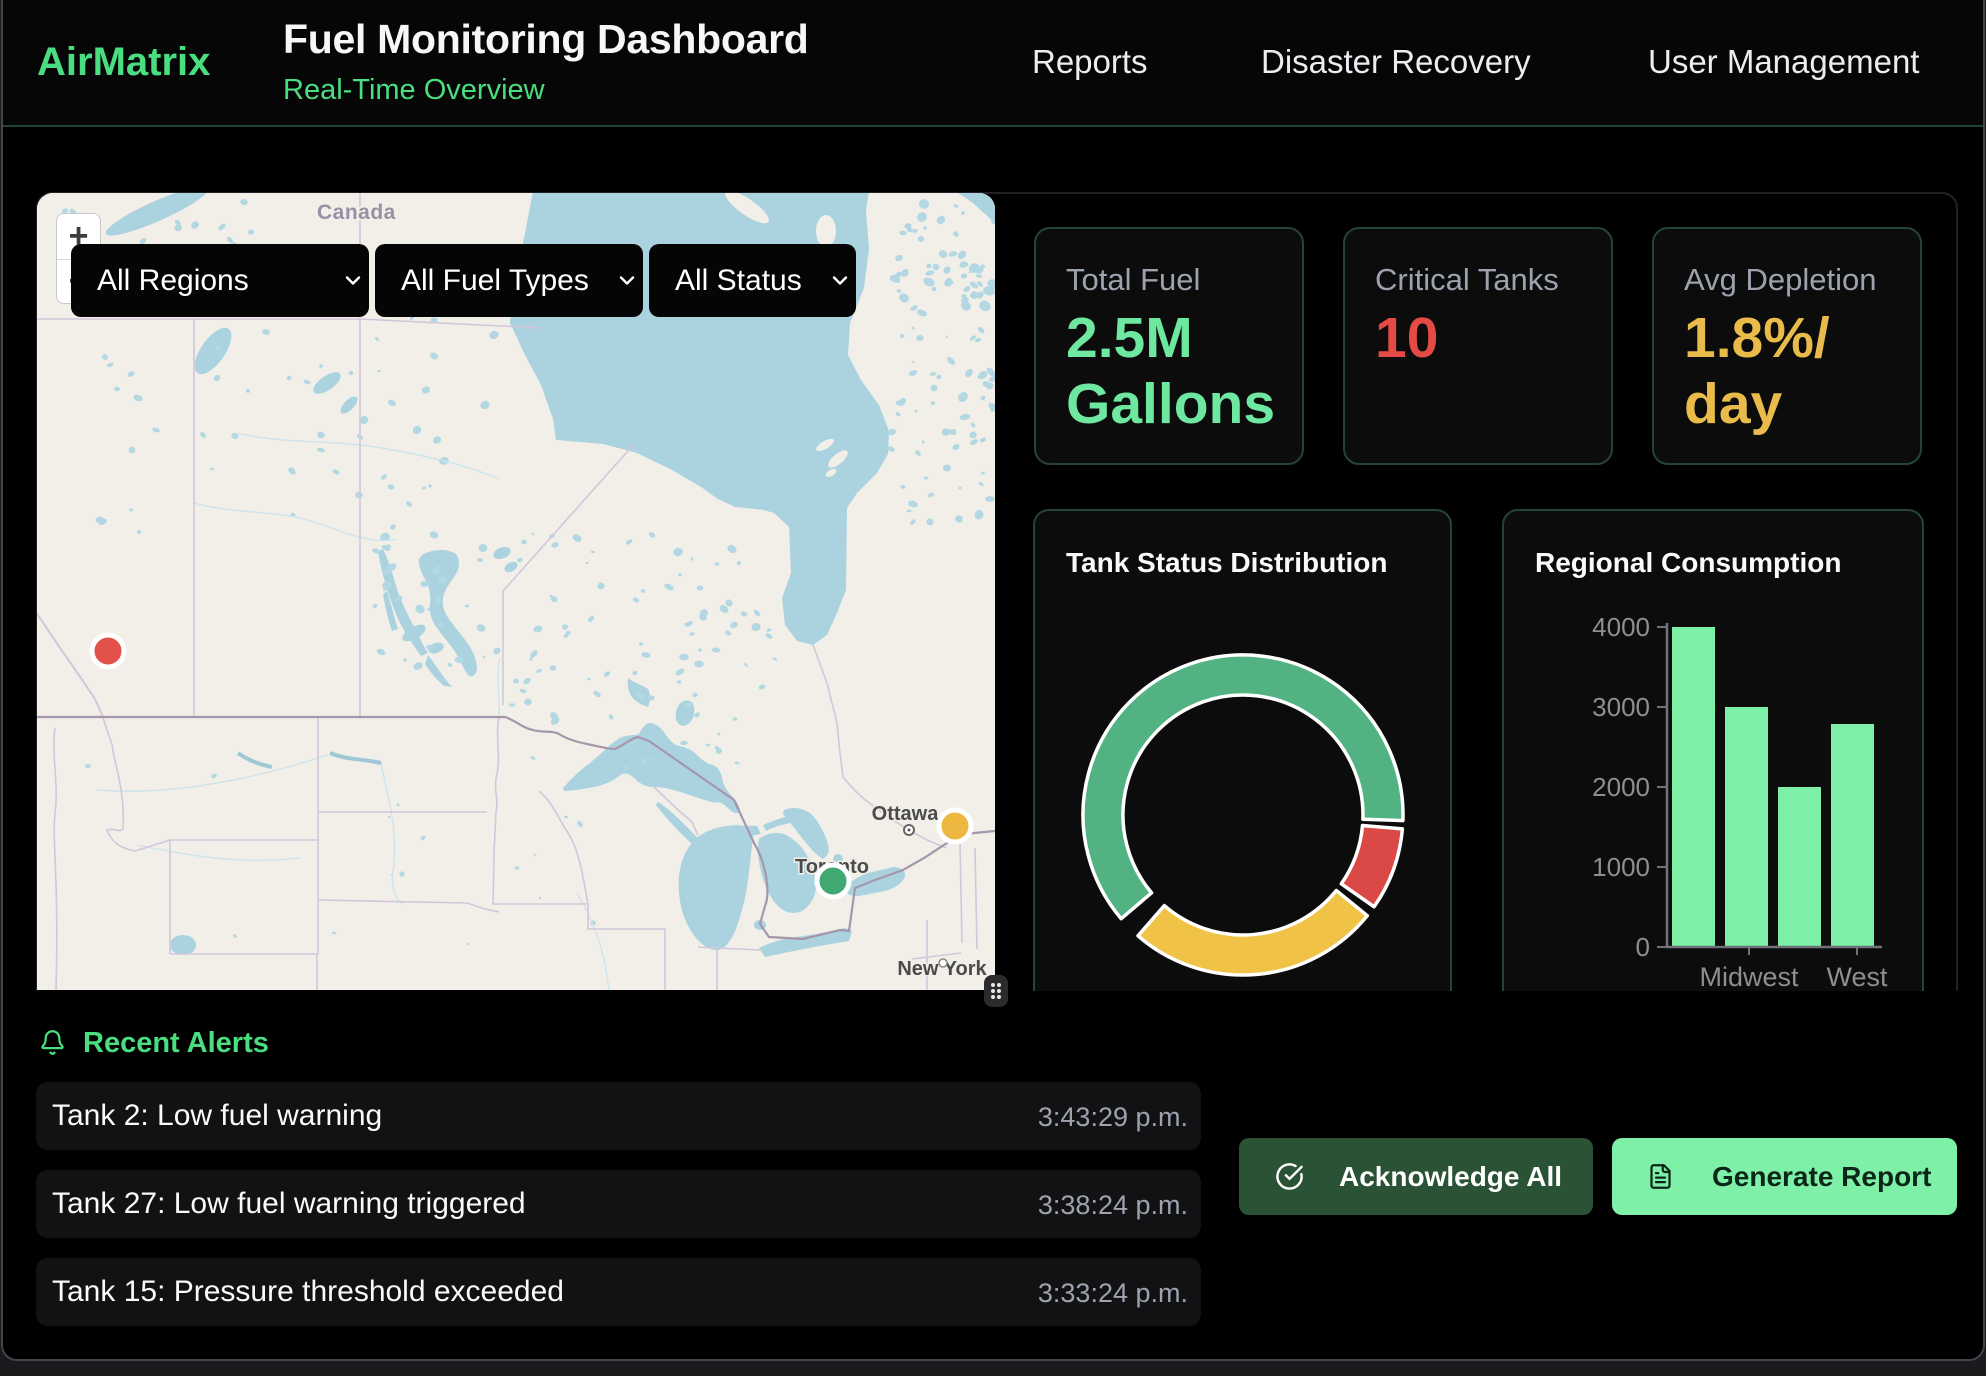 This screenshot has width=1986, height=1376. What do you see at coordinates (1857, 977) in the screenshot?
I see `svg-text: West` at bounding box center [1857, 977].